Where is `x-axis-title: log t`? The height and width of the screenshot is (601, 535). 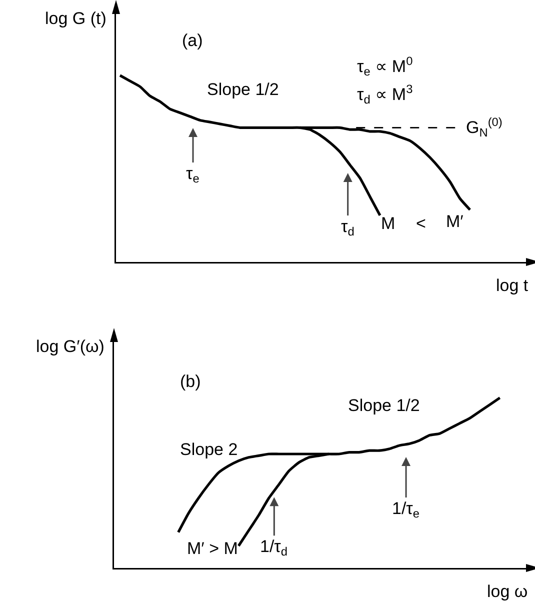 x-axis-title: log t is located at coordinates (512, 285).